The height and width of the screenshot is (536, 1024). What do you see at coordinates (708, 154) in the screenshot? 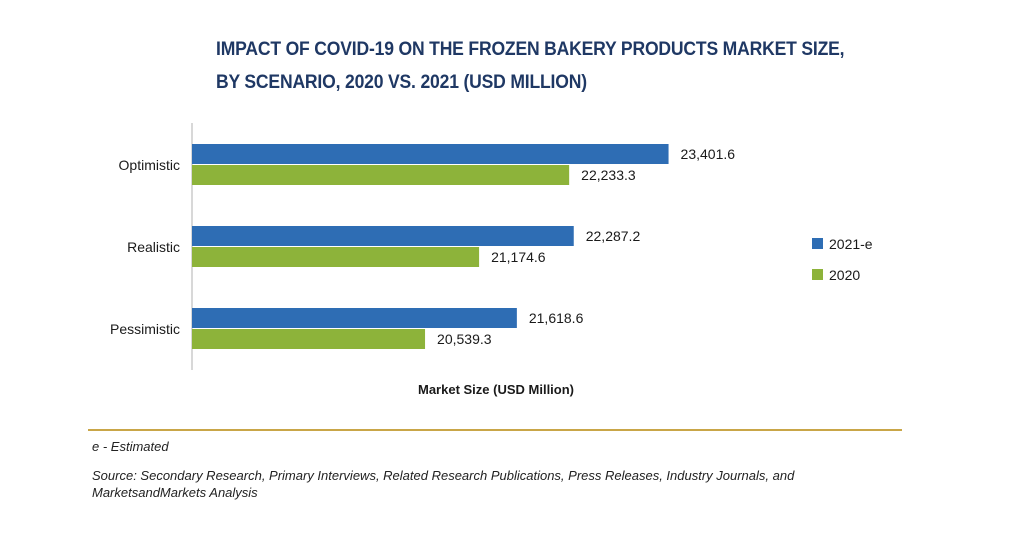
I see `data-label: 23,401.6` at bounding box center [708, 154].